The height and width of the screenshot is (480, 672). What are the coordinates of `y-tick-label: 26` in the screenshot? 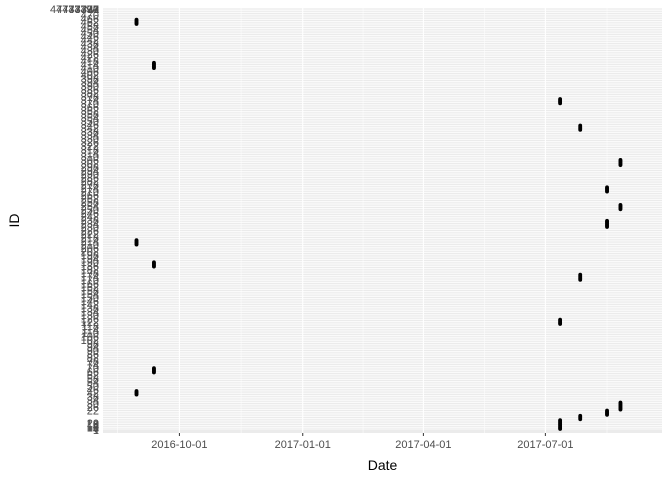 It's located at (93, 408).